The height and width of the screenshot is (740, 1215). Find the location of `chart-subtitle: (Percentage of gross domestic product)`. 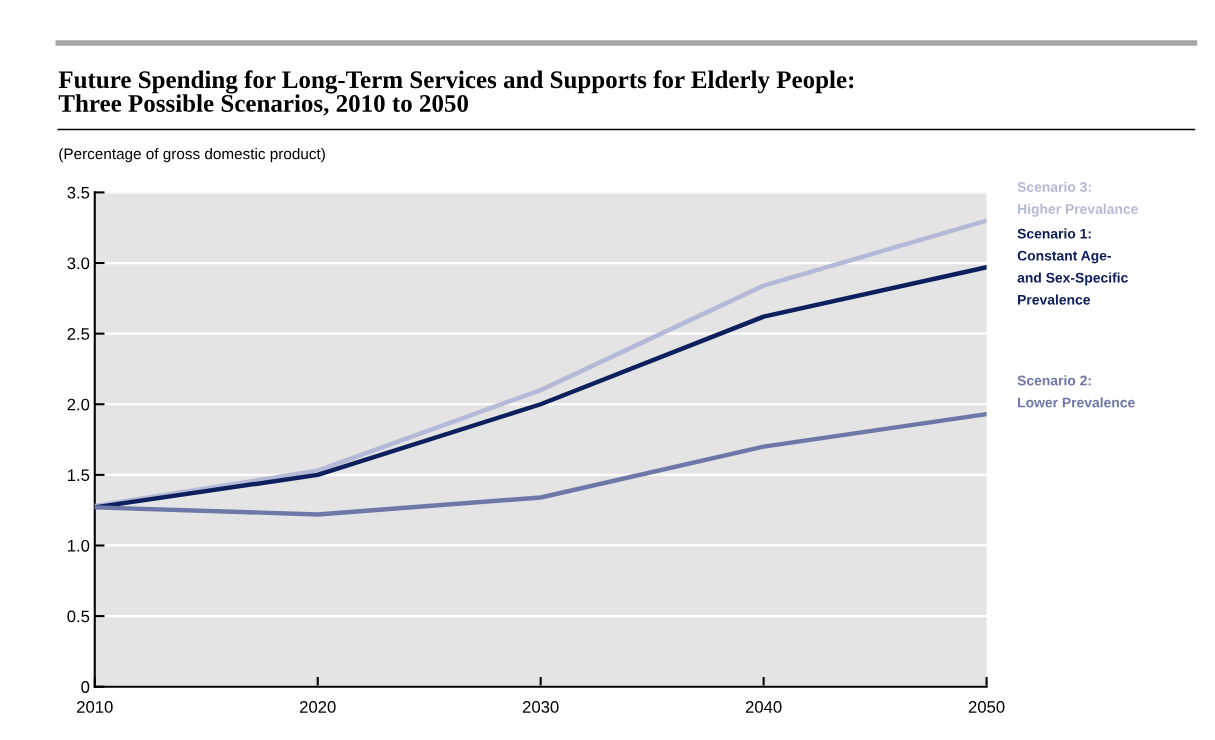

chart-subtitle: (Percentage of gross domestic product) is located at coordinates (192, 155).